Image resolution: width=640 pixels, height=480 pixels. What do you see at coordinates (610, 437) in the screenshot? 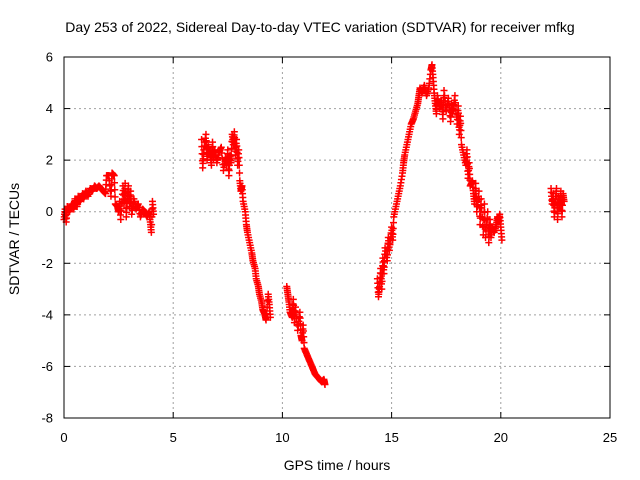
I see `x-tick-label: 25` at bounding box center [610, 437].